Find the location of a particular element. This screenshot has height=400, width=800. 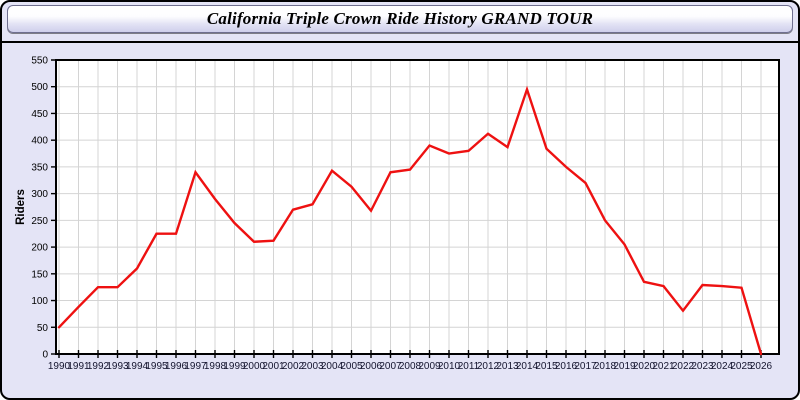

x-tick-label: 2008 is located at coordinates (410, 366).